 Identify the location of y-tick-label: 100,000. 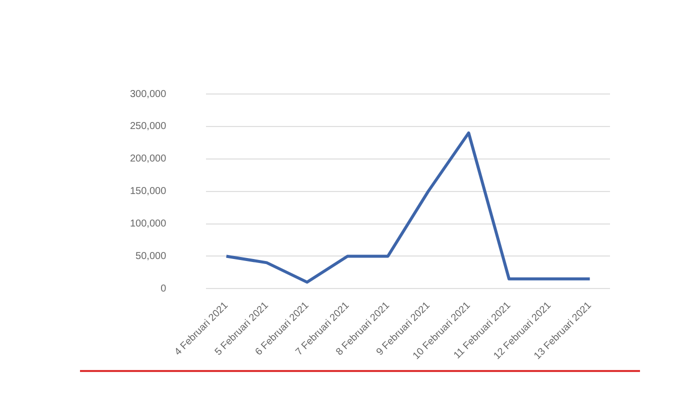
(148, 224).